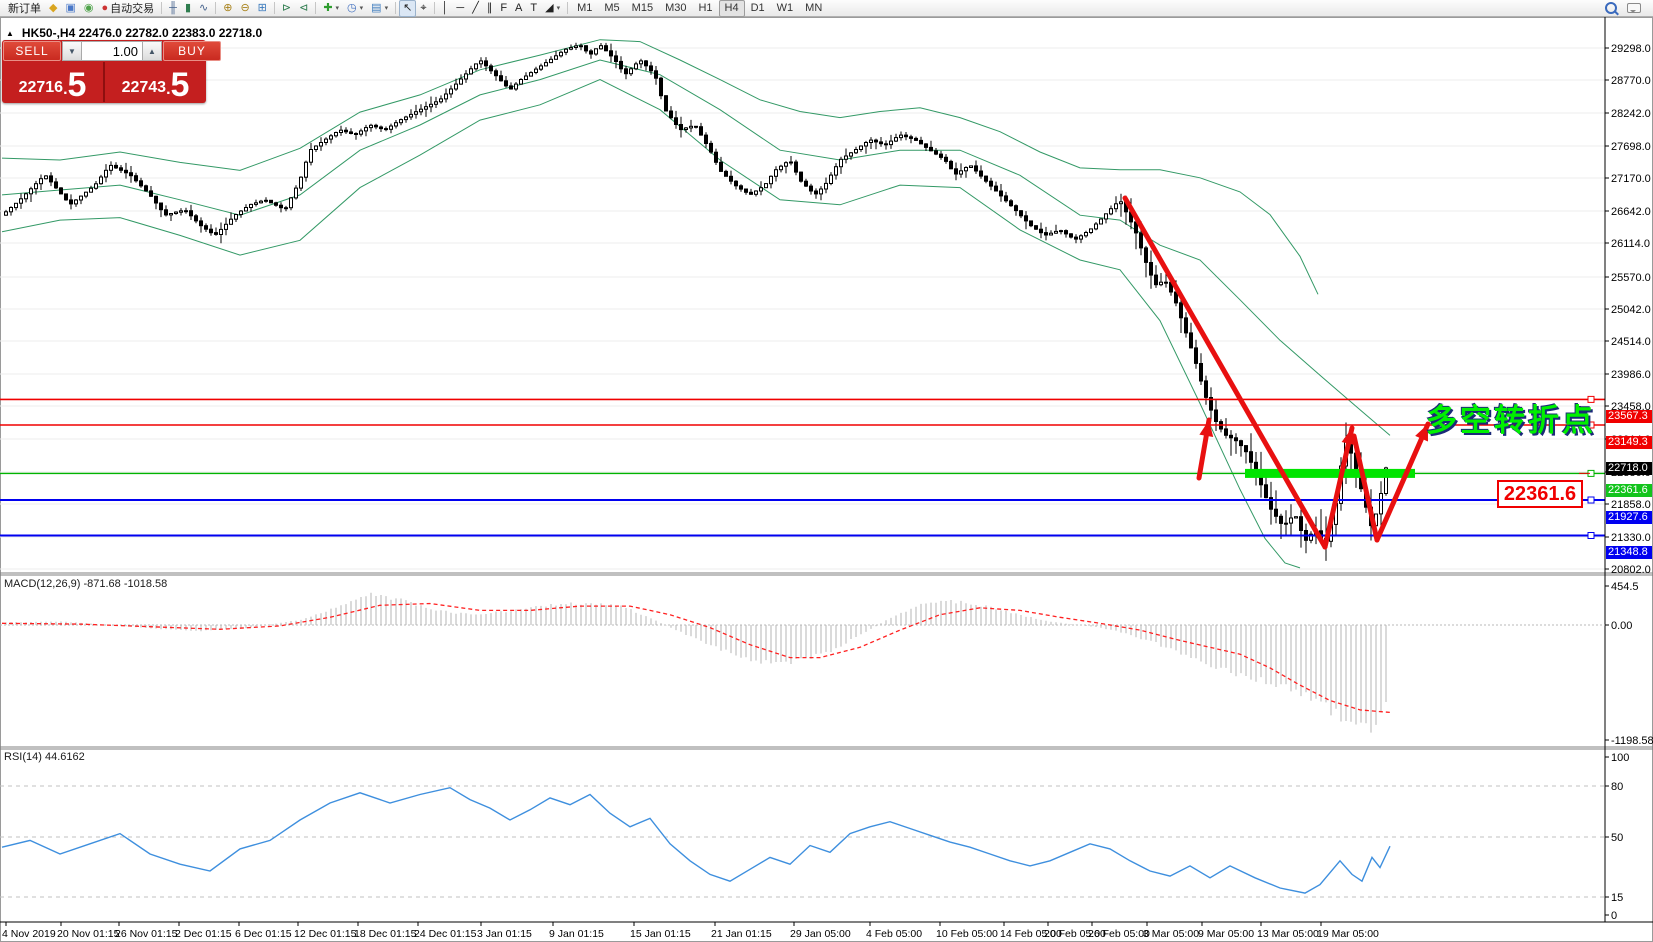  What do you see at coordinates (585, 8) in the screenshot?
I see `timeframe-m1-button: M1` at bounding box center [585, 8].